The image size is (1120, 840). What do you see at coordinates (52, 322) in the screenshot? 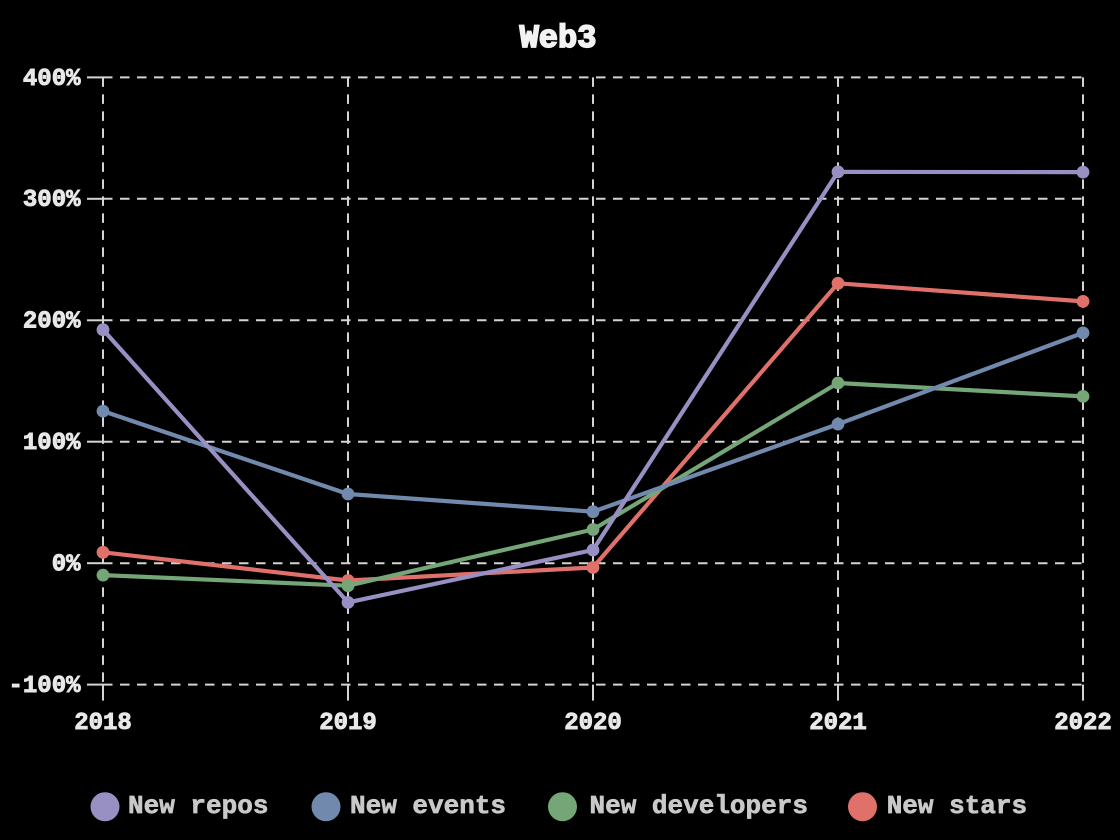
I see `svg-text: 200%` at bounding box center [52, 322].